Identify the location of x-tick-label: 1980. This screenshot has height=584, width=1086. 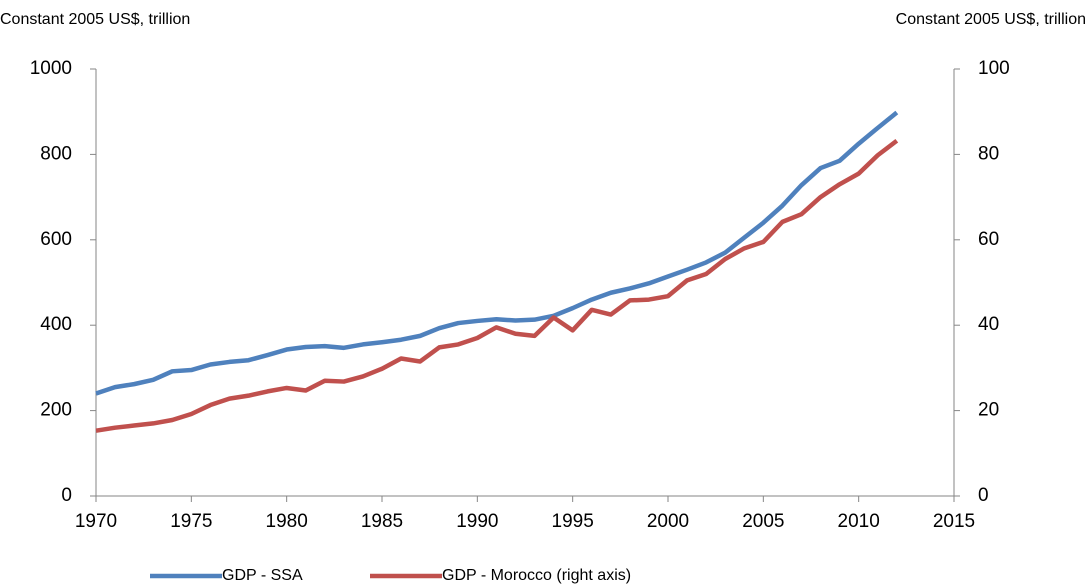
(287, 521).